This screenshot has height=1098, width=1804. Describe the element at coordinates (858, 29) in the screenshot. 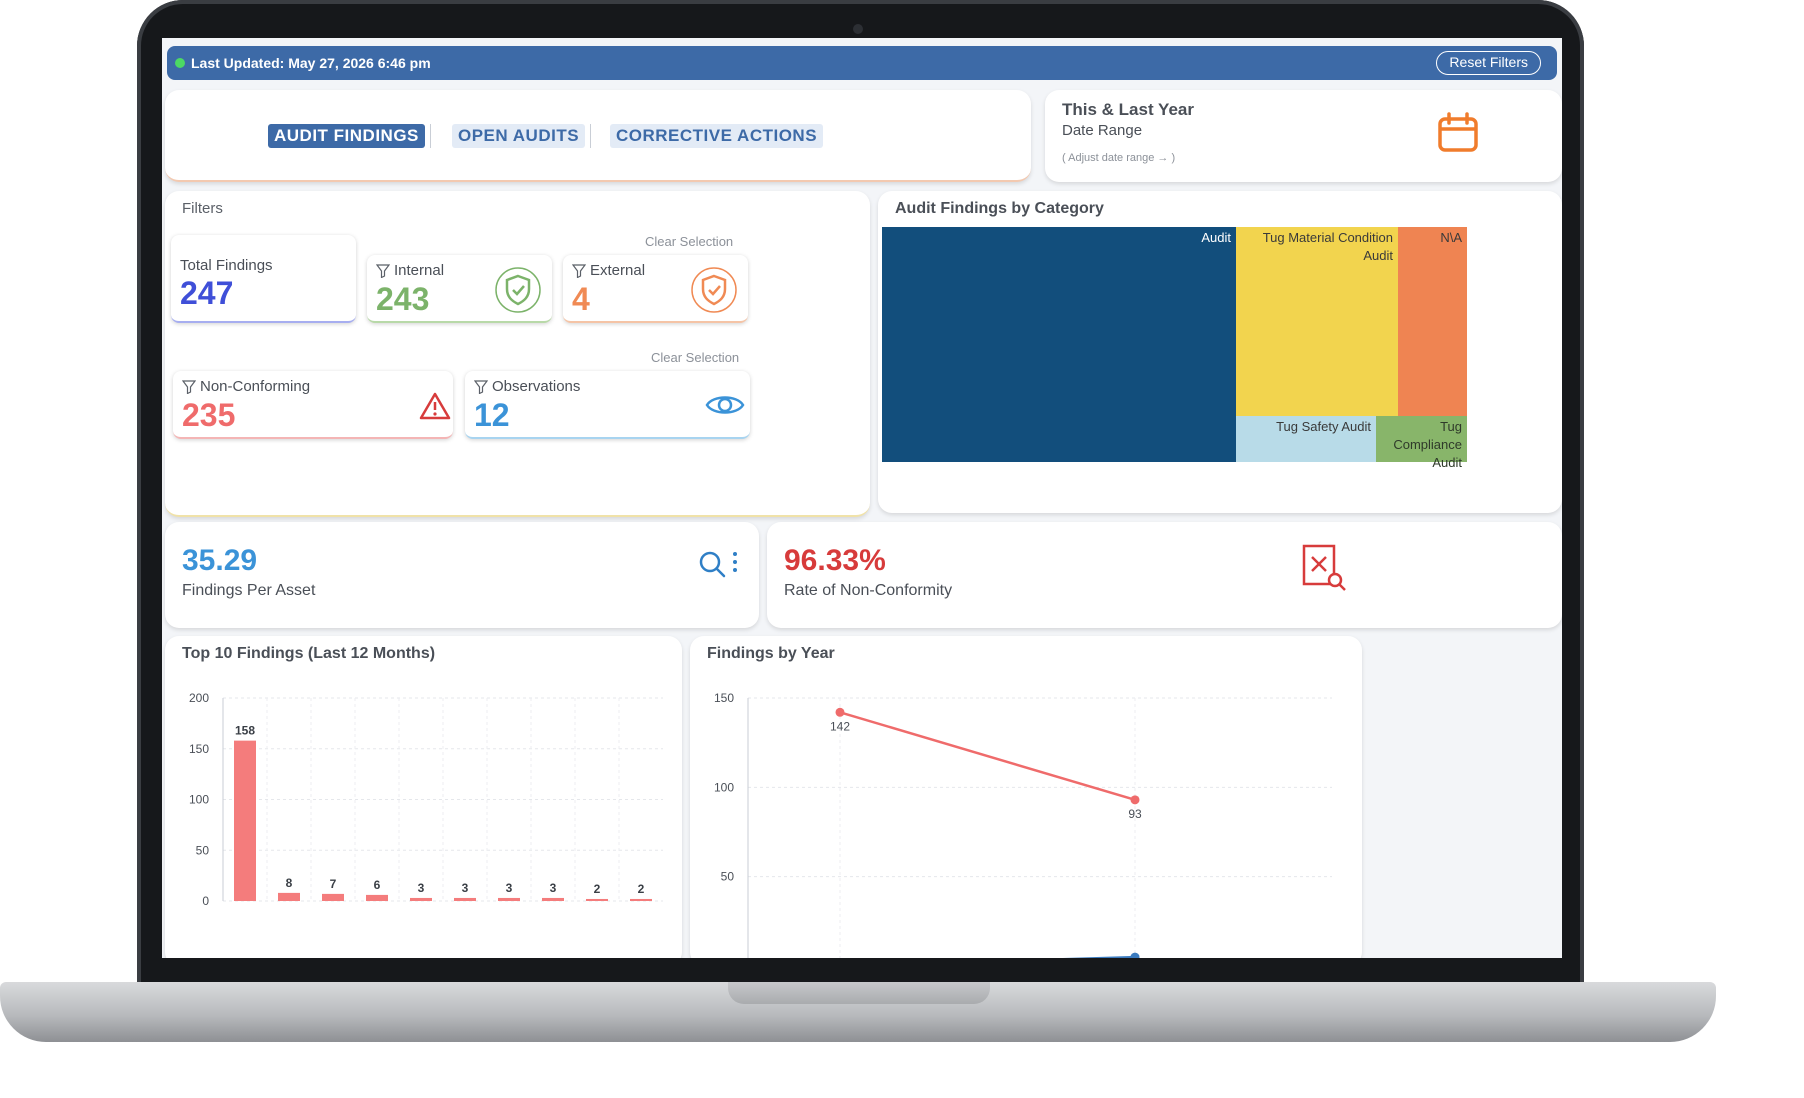

I see `camera` at that location.